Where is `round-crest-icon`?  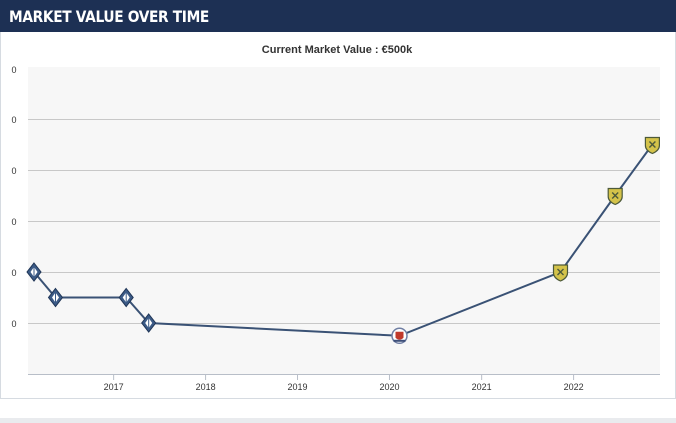 round-crest-icon is located at coordinates (399, 336).